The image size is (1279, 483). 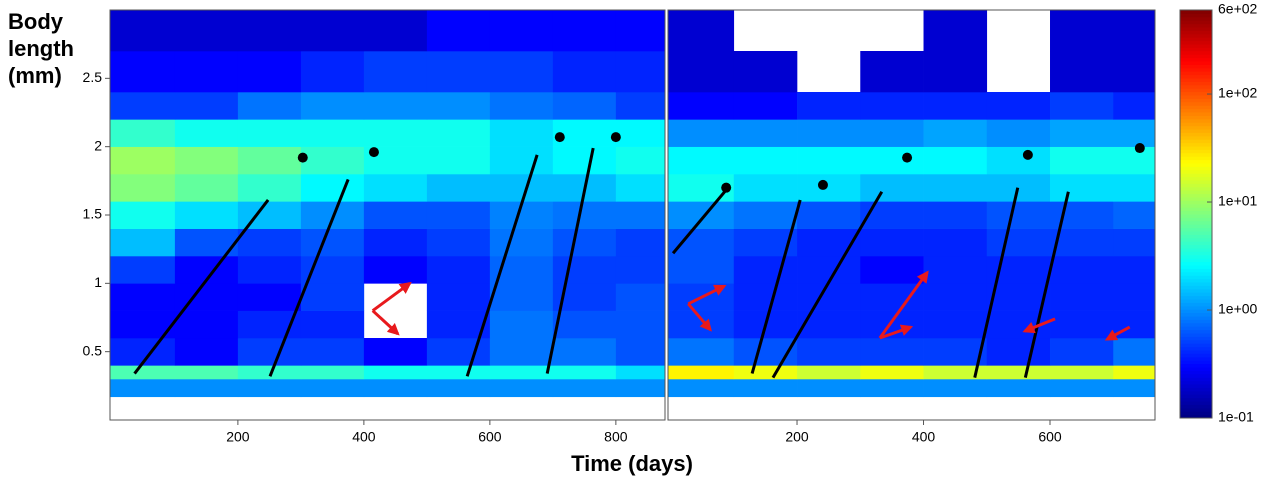 I want to click on colorbar-tick-label: 1e+02, so click(x=1238, y=93).